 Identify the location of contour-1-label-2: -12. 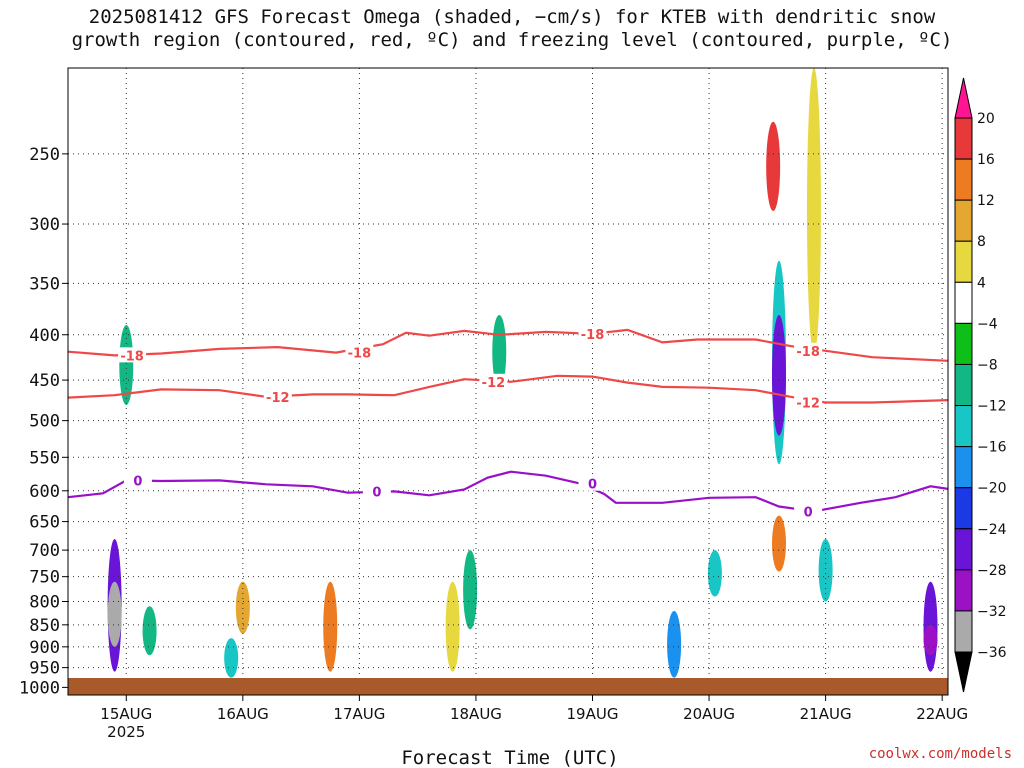
(808, 404).